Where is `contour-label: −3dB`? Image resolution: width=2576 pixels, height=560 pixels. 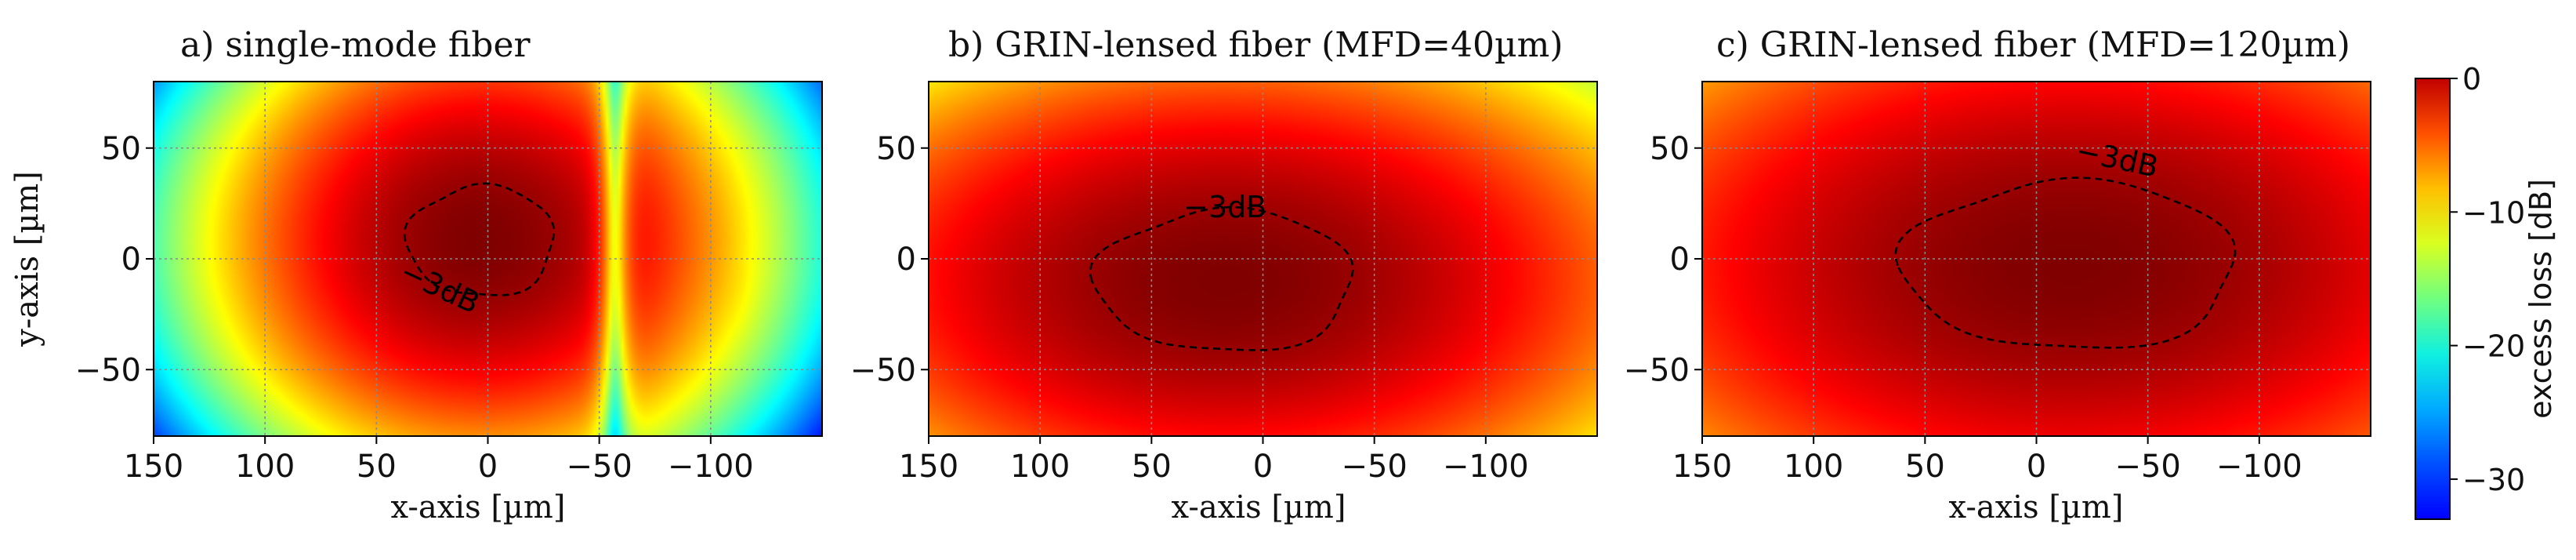
contour-label: −3dB is located at coordinates (1224, 207).